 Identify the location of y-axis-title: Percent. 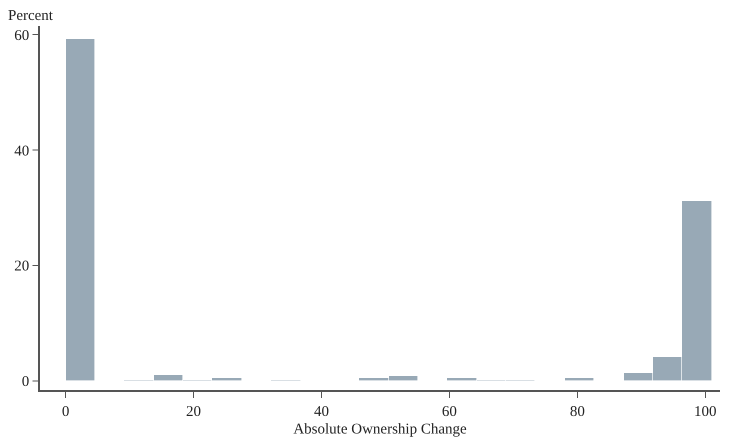
(31, 16).